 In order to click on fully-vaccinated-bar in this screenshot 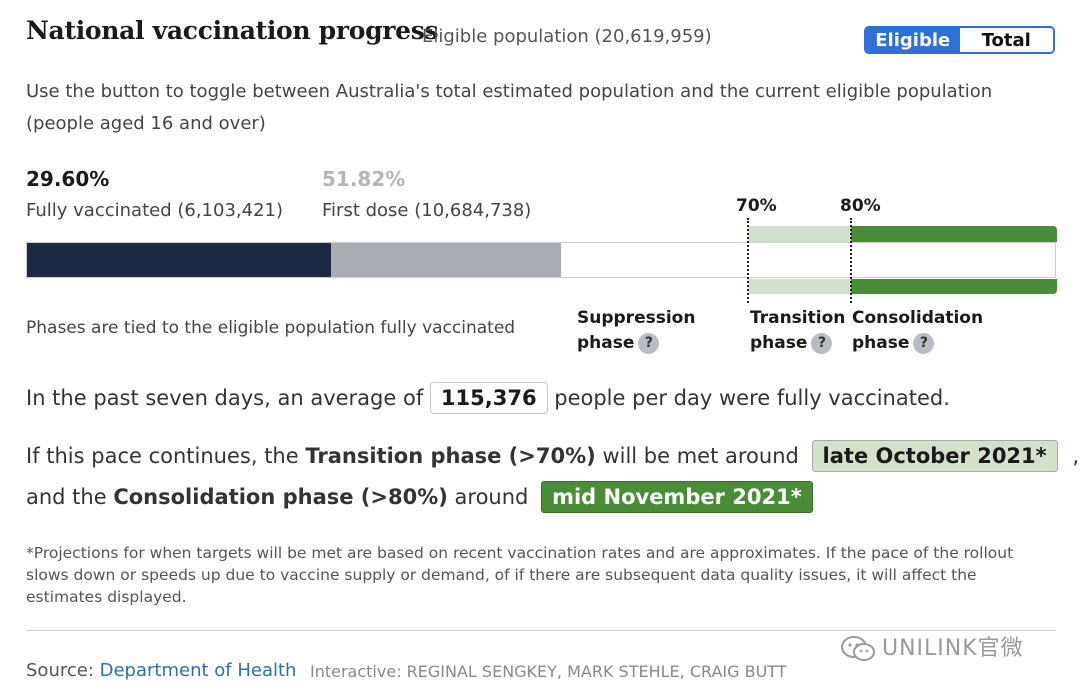, I will do `click(179, 260)`.